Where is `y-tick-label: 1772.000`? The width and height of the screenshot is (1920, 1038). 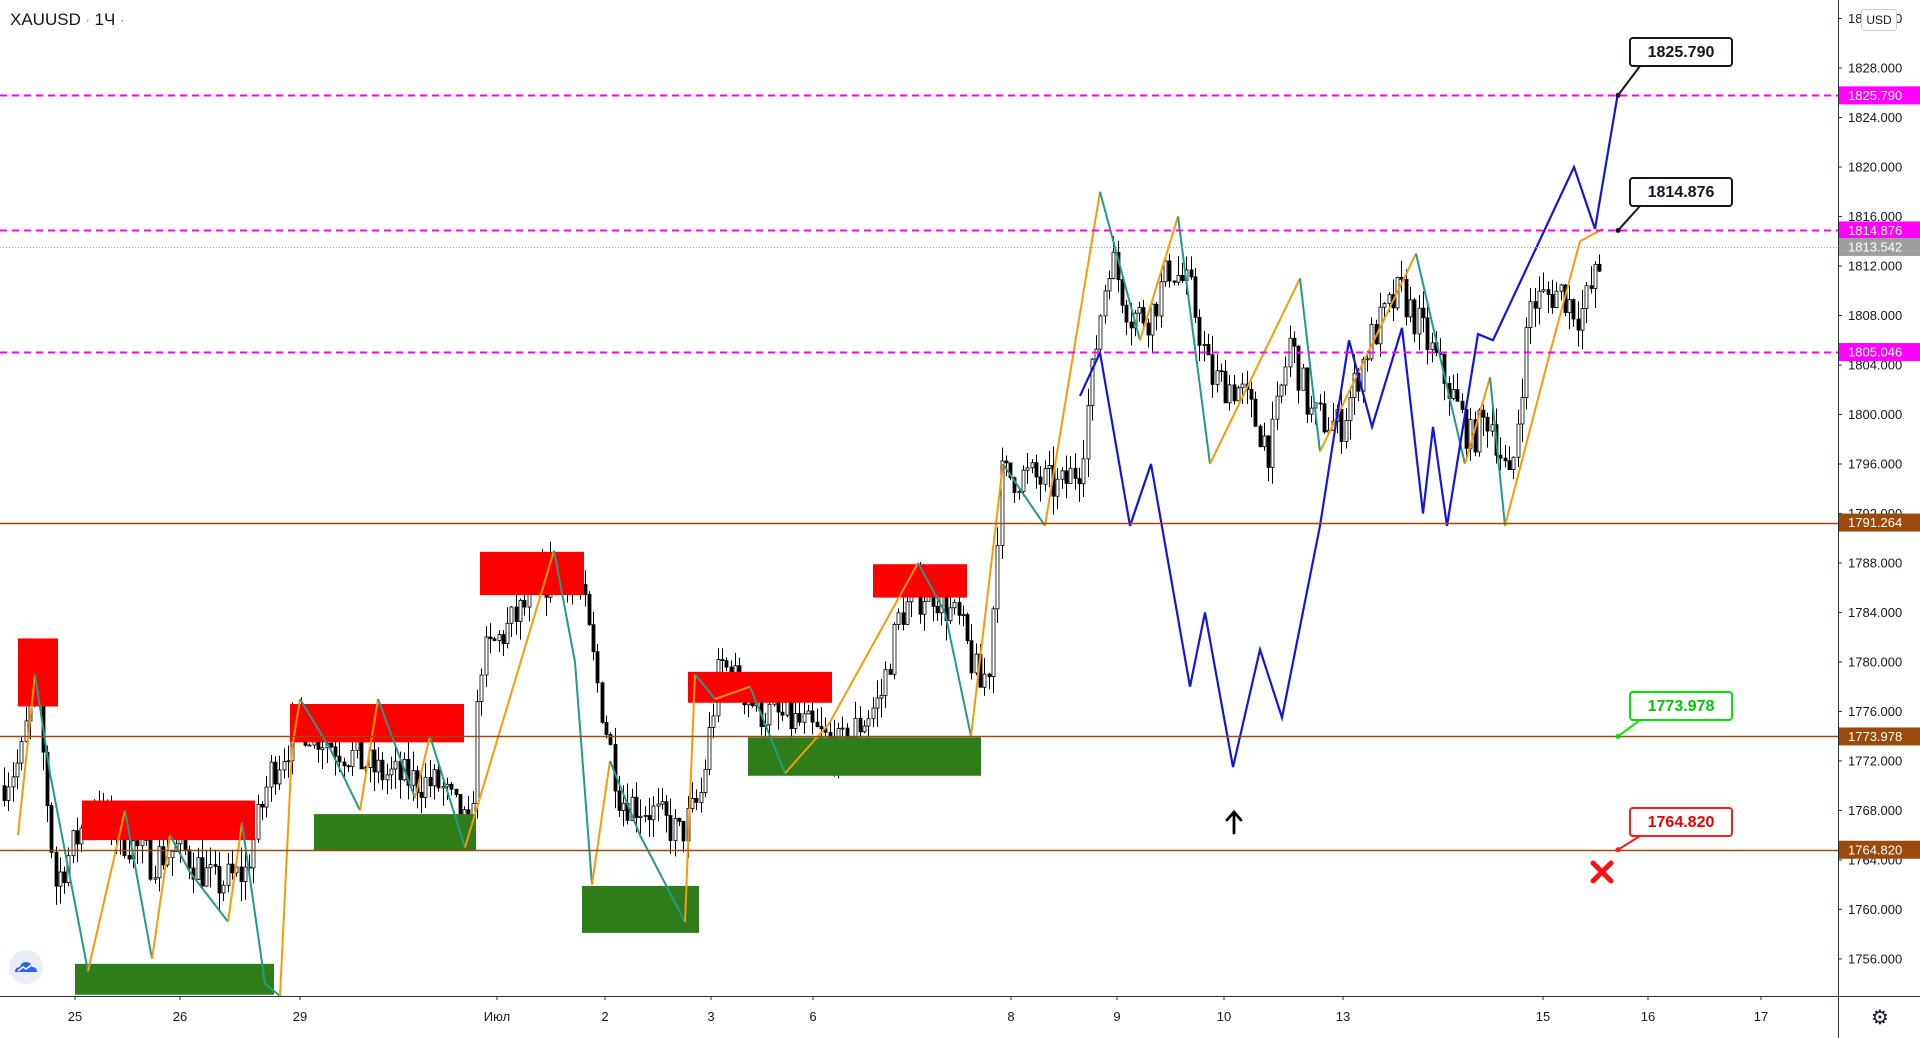 y-tick-label: 1772.000 is located at coordinates (1875, 760).